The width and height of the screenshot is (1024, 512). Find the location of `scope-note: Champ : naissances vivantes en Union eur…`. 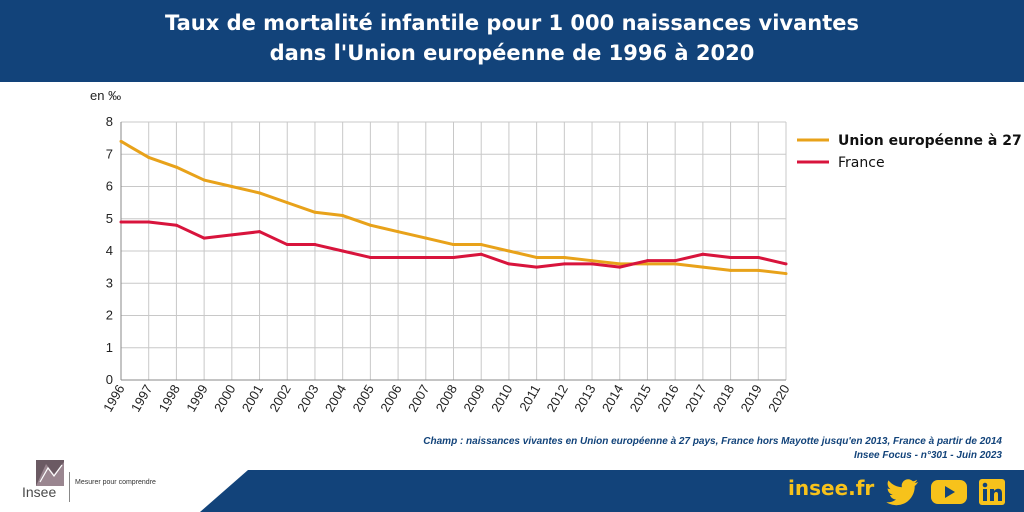

scope-note: Champ : naissances vivantes en Union eur… is located at coordinates (712, 441).